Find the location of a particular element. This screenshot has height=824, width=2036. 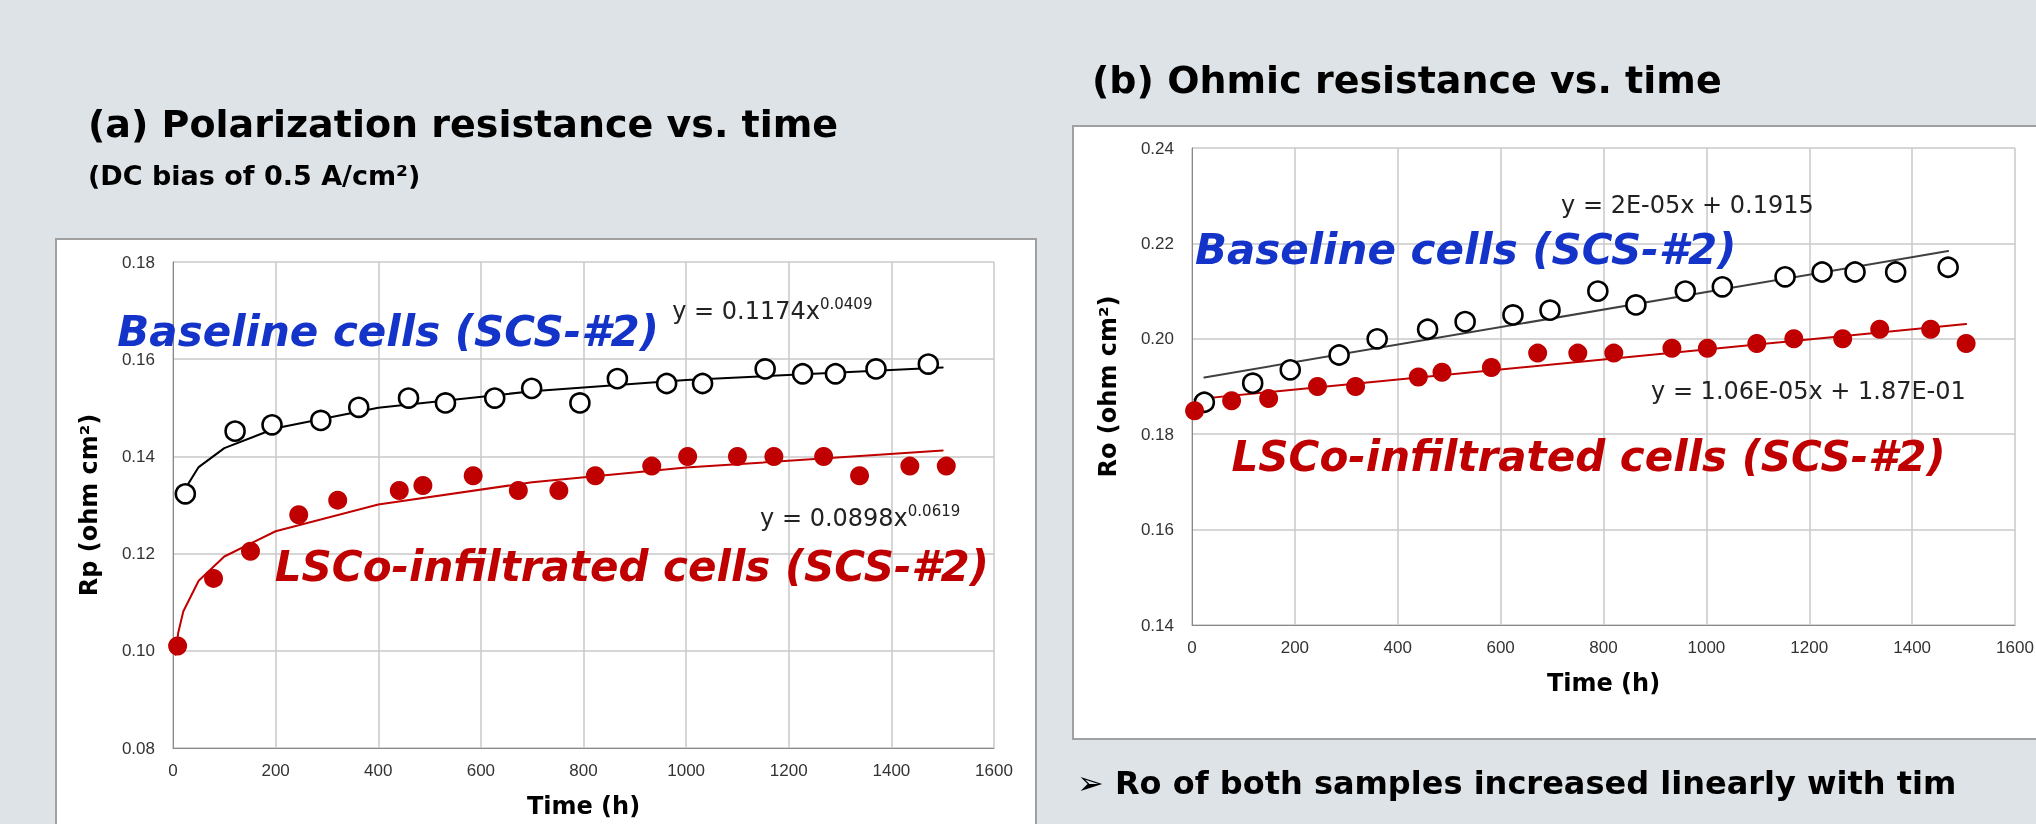

annotation: LSCo-infiltrated cells (SCS-#2) is located at coordinates (1588, 457).